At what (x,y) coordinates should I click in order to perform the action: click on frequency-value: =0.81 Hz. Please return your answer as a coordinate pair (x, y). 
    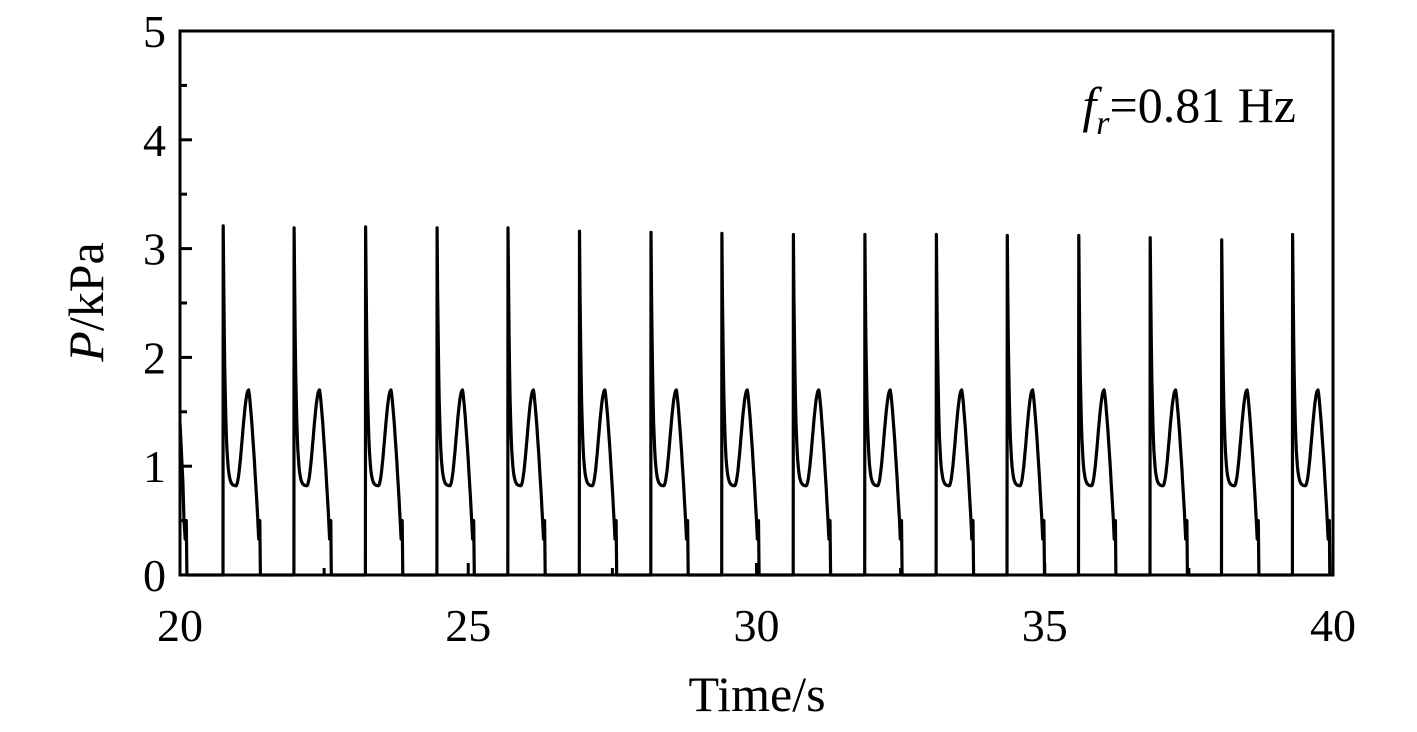
    Looking at the image, I should click on (1203, 105).